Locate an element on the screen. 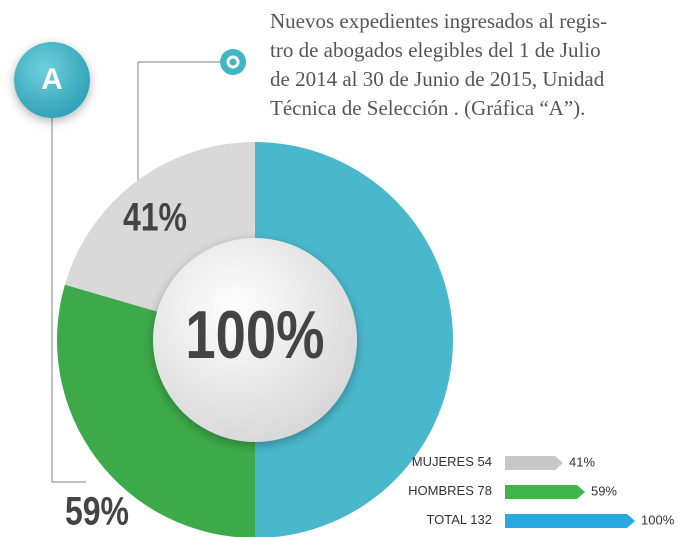 This screenshot has height=537, width=680. legend-value: 41% is located at coordinates (582, 461).